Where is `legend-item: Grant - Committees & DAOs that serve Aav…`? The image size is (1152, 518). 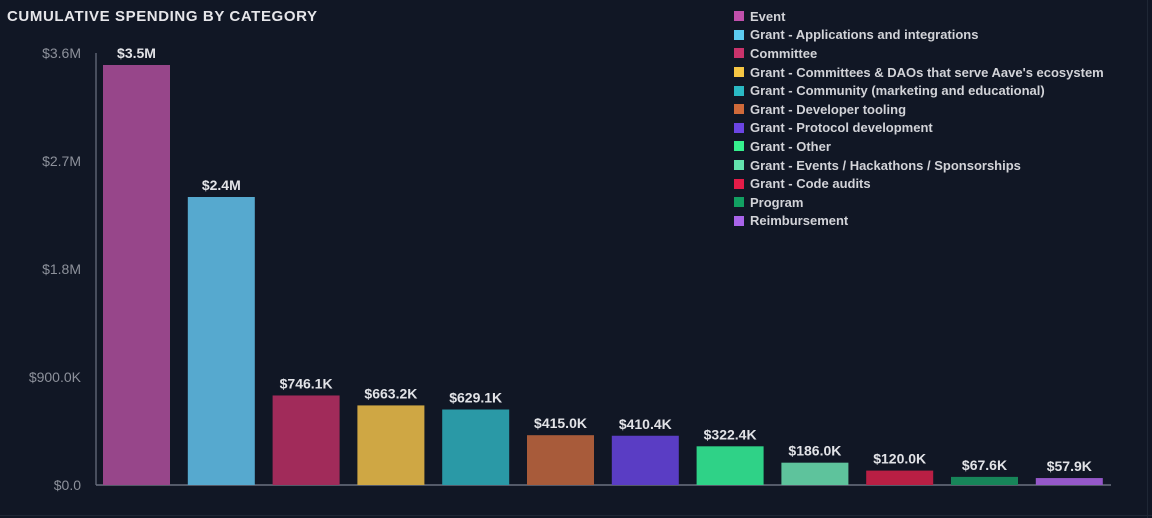
legend-item: Grant - Committees & DAOs that serve Aav… is located at coordinates (919, 72).